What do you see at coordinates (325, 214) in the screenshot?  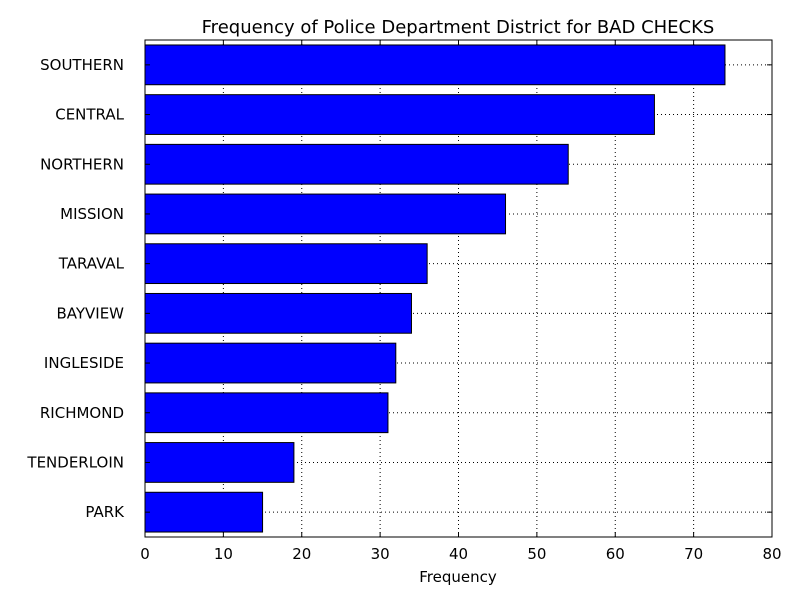 I see `bar-mission` at bounding box center [325, 214].